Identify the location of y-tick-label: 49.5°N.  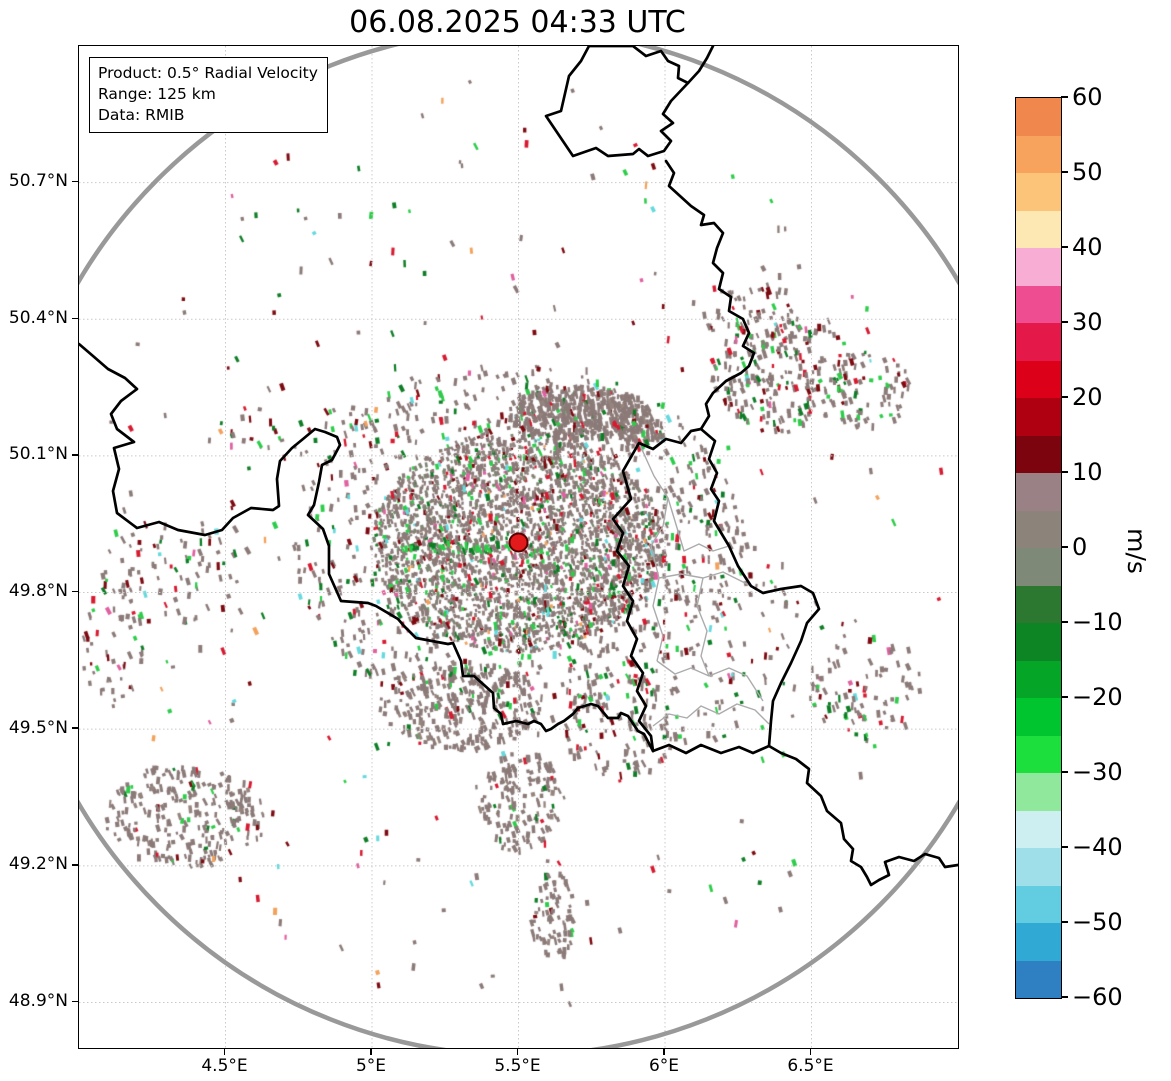
(38, 727).